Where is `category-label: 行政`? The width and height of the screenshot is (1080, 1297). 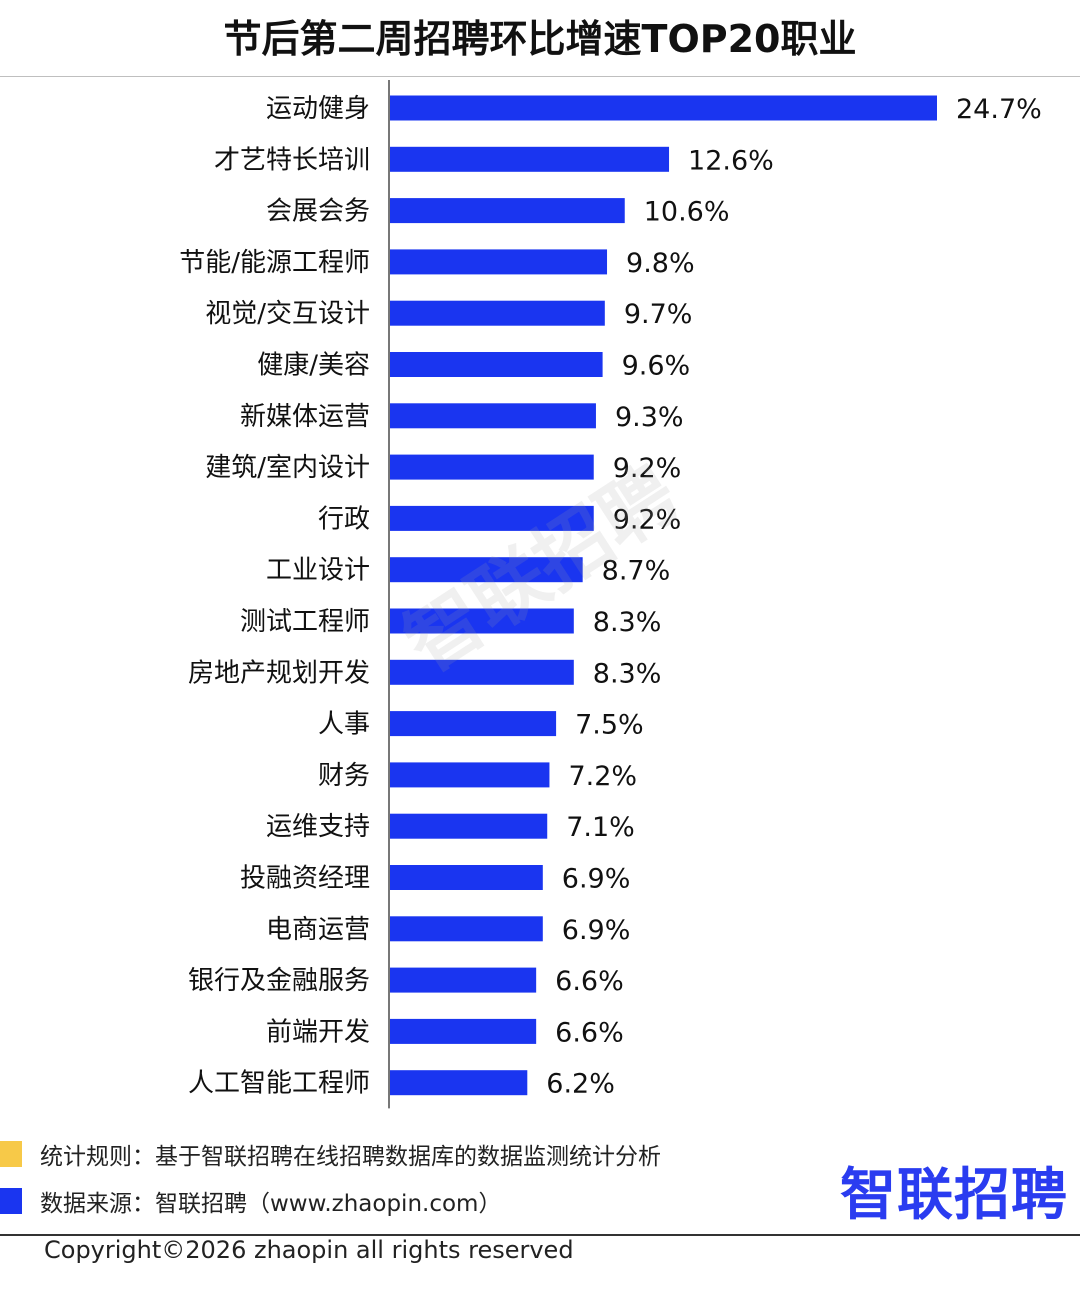
category-label: 行政 is located at coordinates (344, 519).